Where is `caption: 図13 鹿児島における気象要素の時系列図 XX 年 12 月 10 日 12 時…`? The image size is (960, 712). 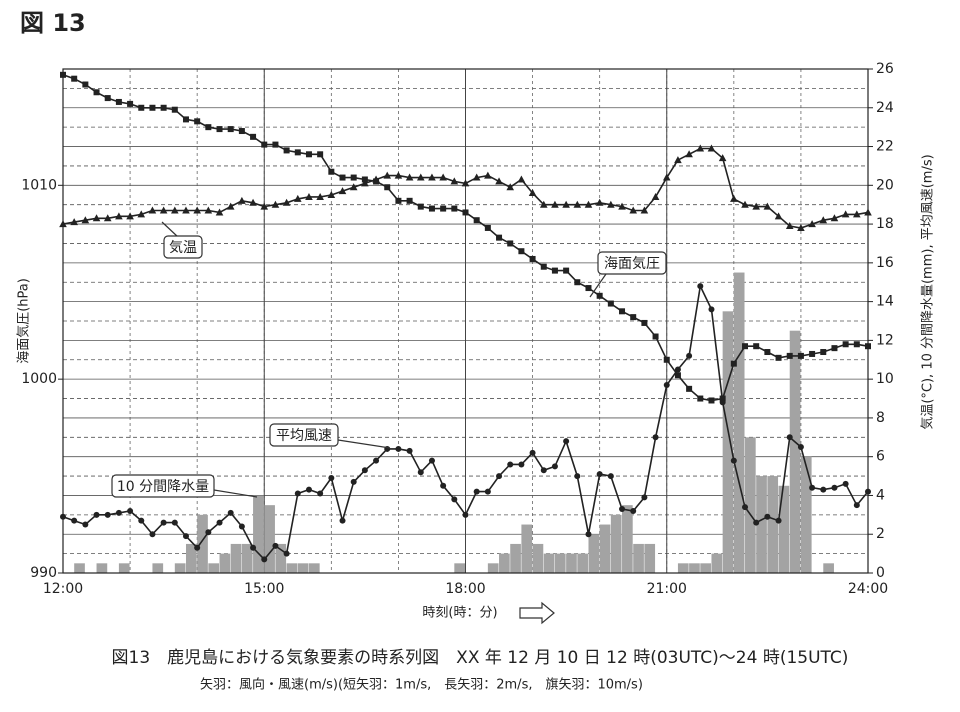
caption: 図13 鹿児島における気象要素の時系列図 XX 年 12 月 10 日 12 時… is located at coordinates (480, 658).